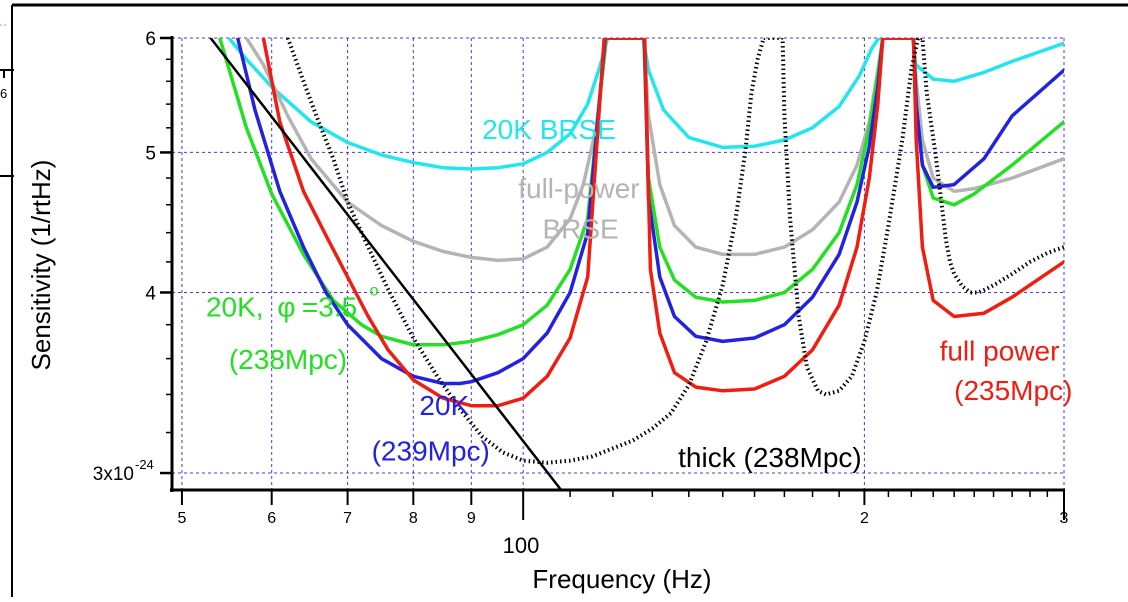  Describe the element at coordinates (235, 306) in the screenshot. I see `annotation-label: 20K,` at that location.